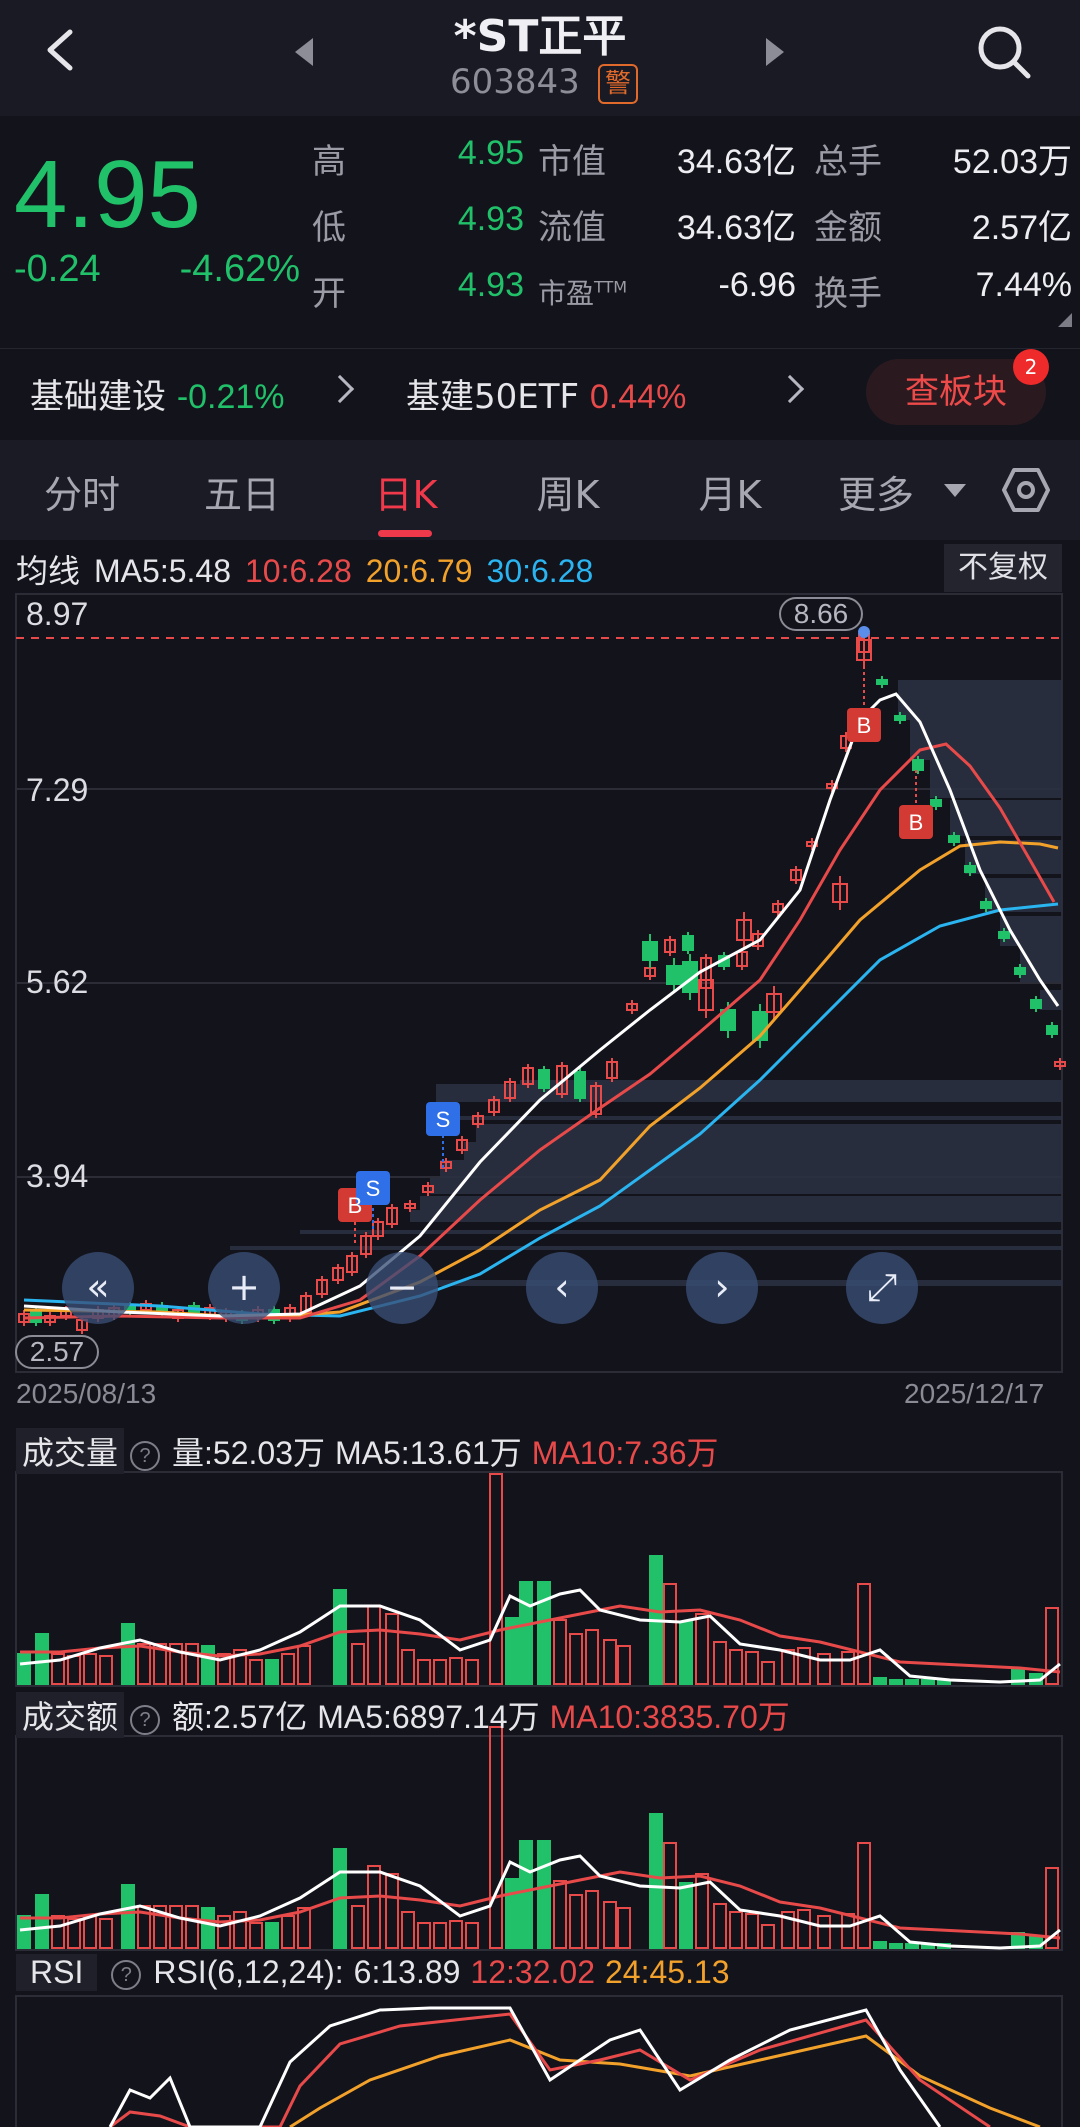  What do you see at coordinates (875, 495) in the screenshot?
I see `tab-more: 更多` at bounding box center [875, 495].